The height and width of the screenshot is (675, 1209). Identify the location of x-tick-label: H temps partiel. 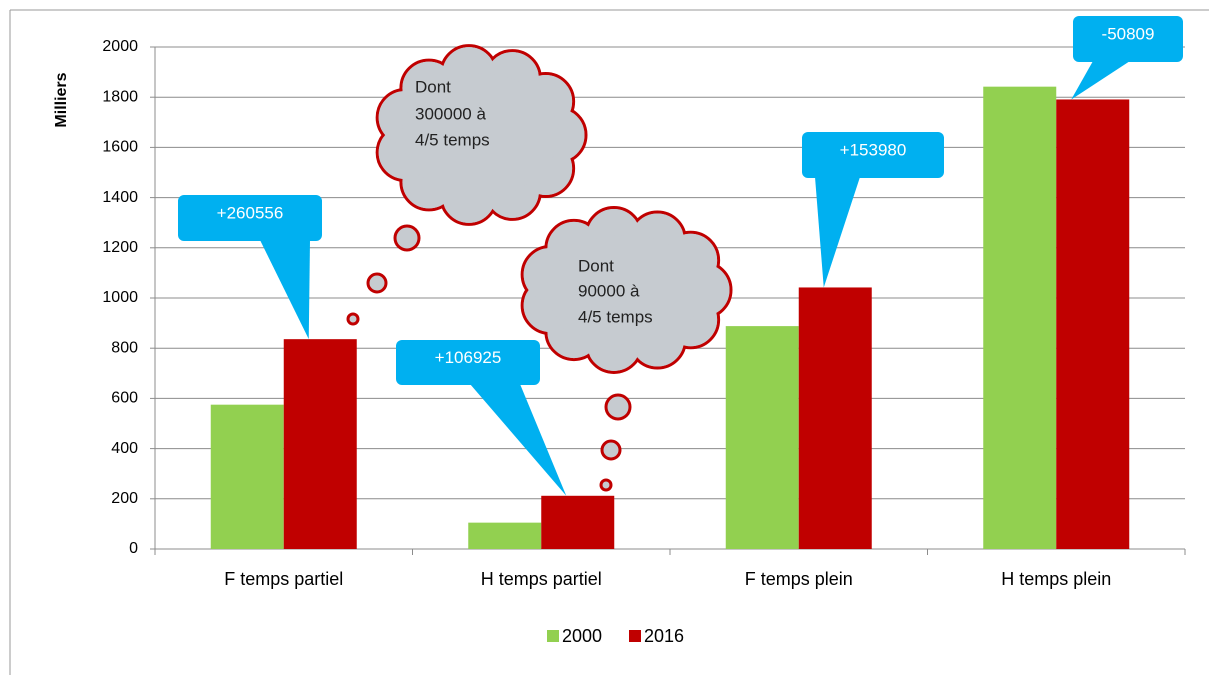
(541, 579).